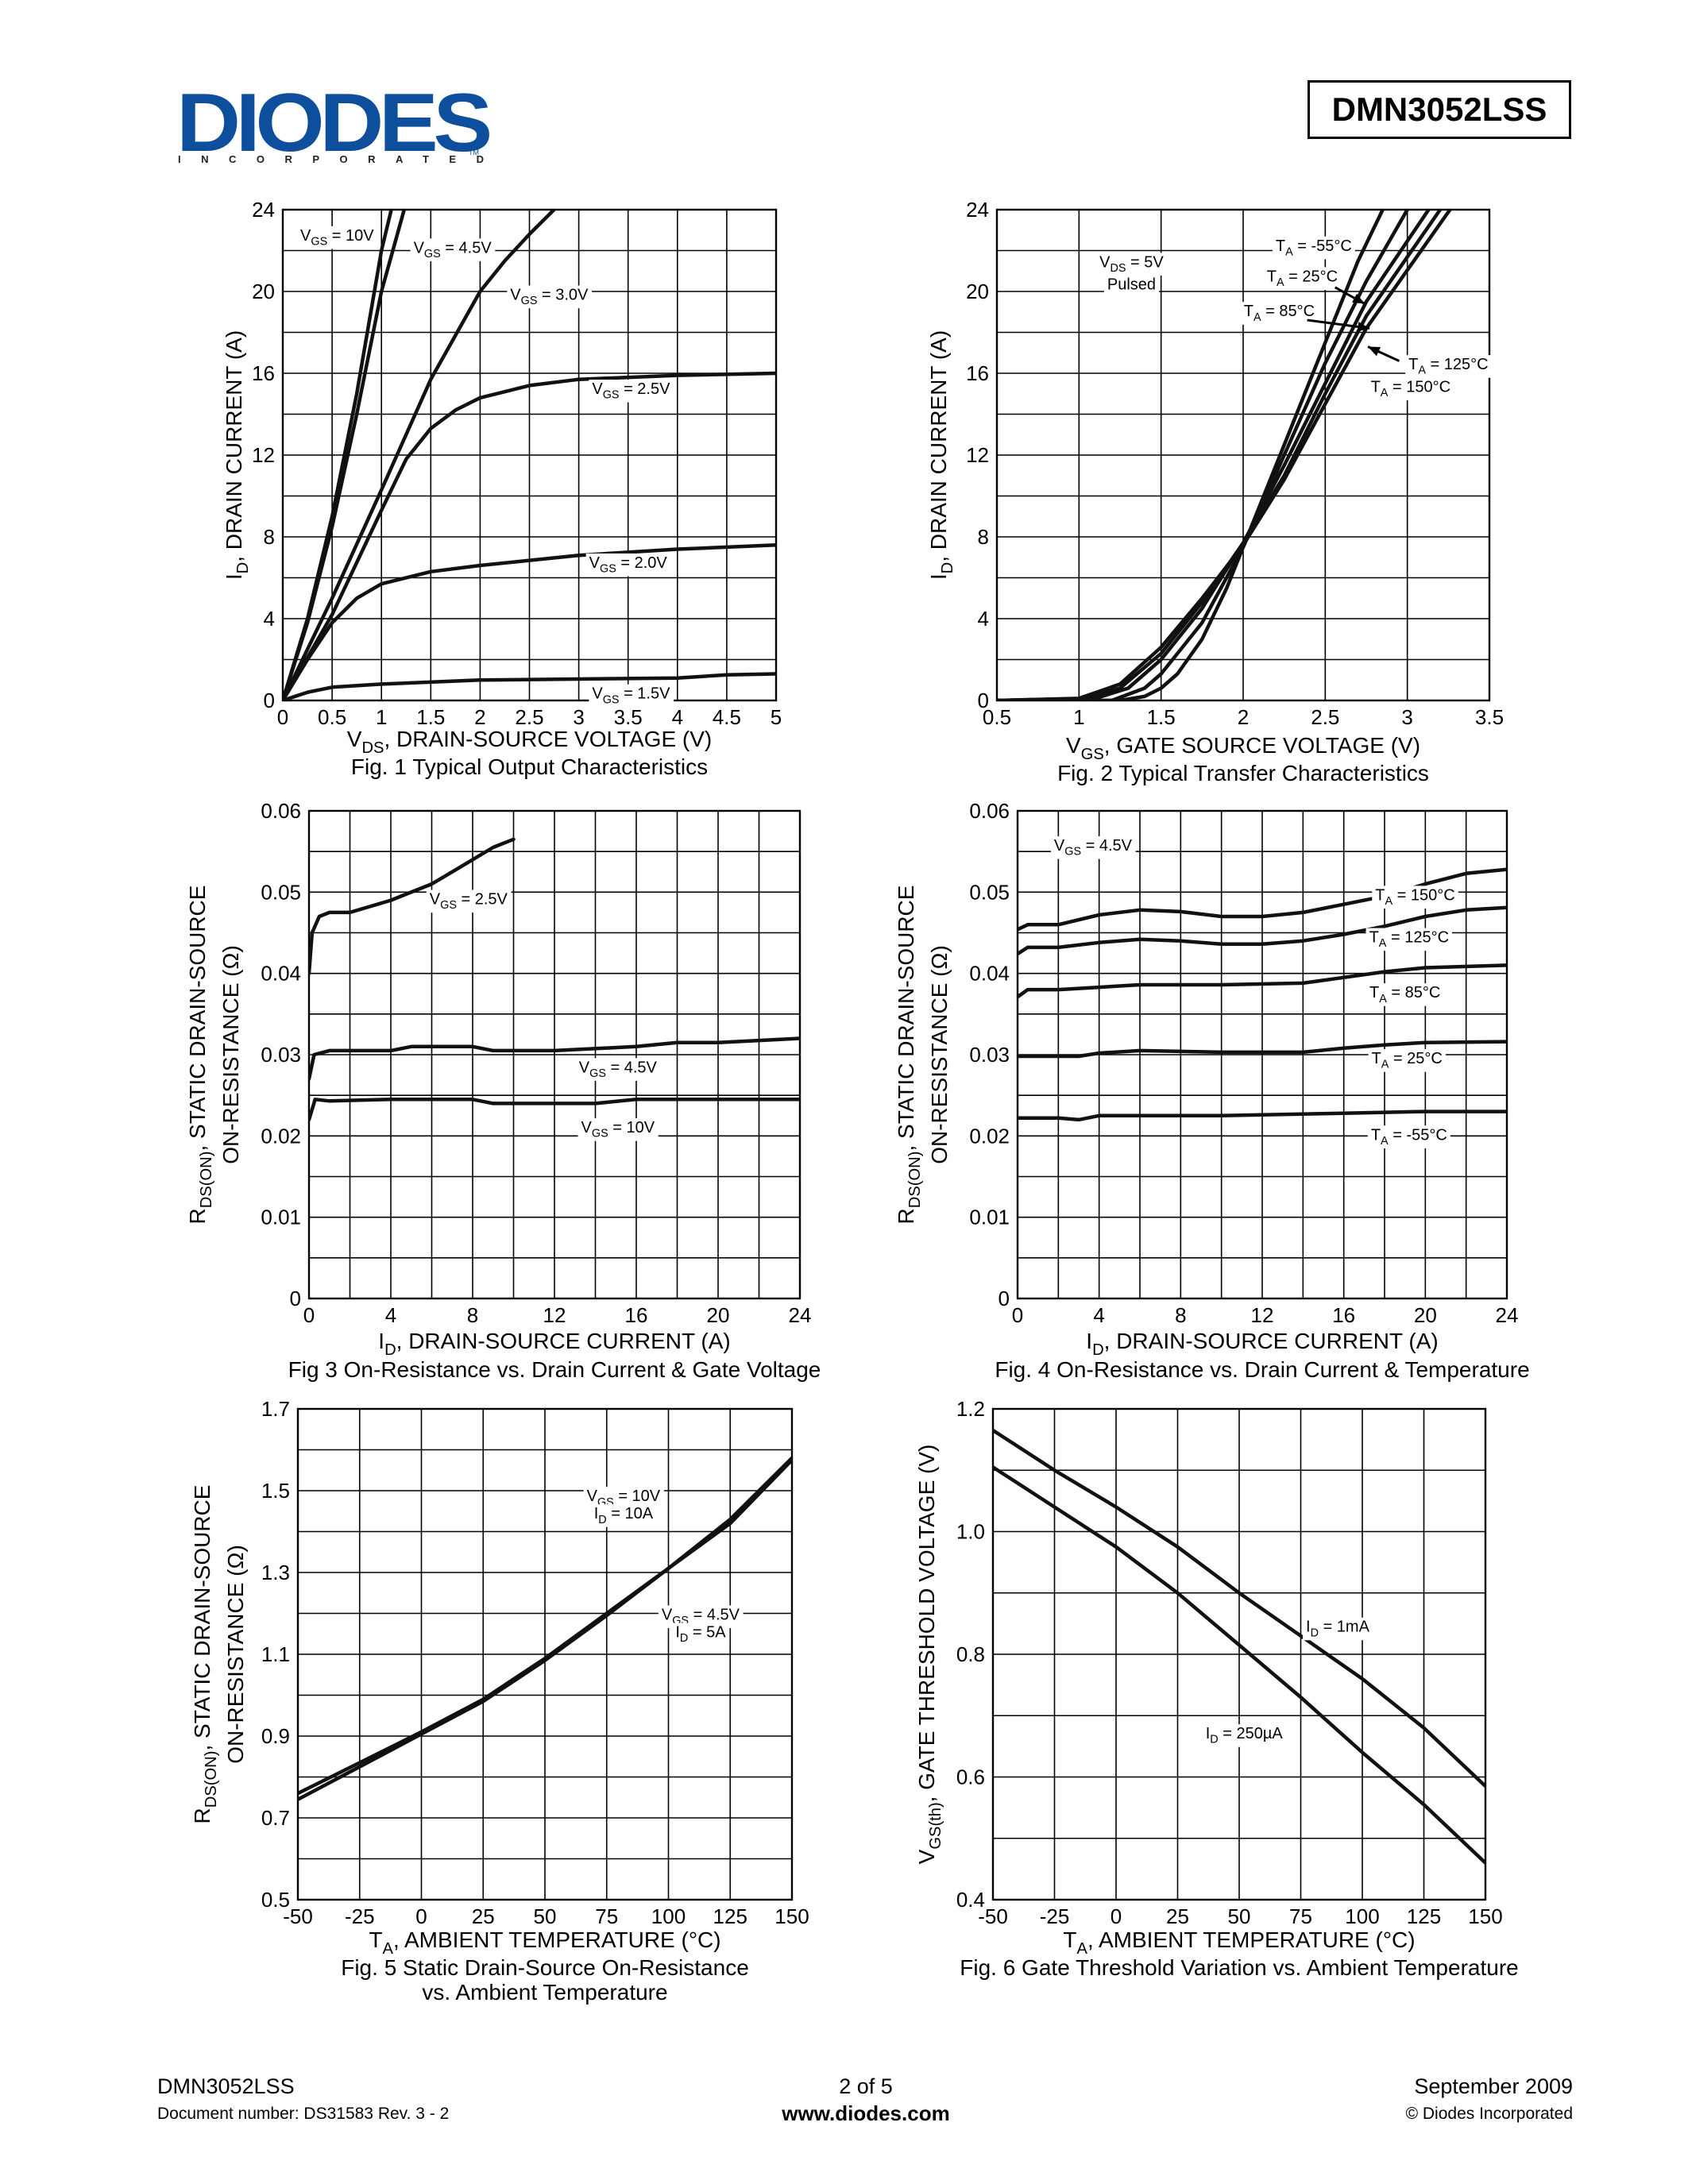 The image size is (1688, 2184). Describe the element at coordinates (1448, 366) in the screenshot. I see `series-label: TA = 125°C` at that location.